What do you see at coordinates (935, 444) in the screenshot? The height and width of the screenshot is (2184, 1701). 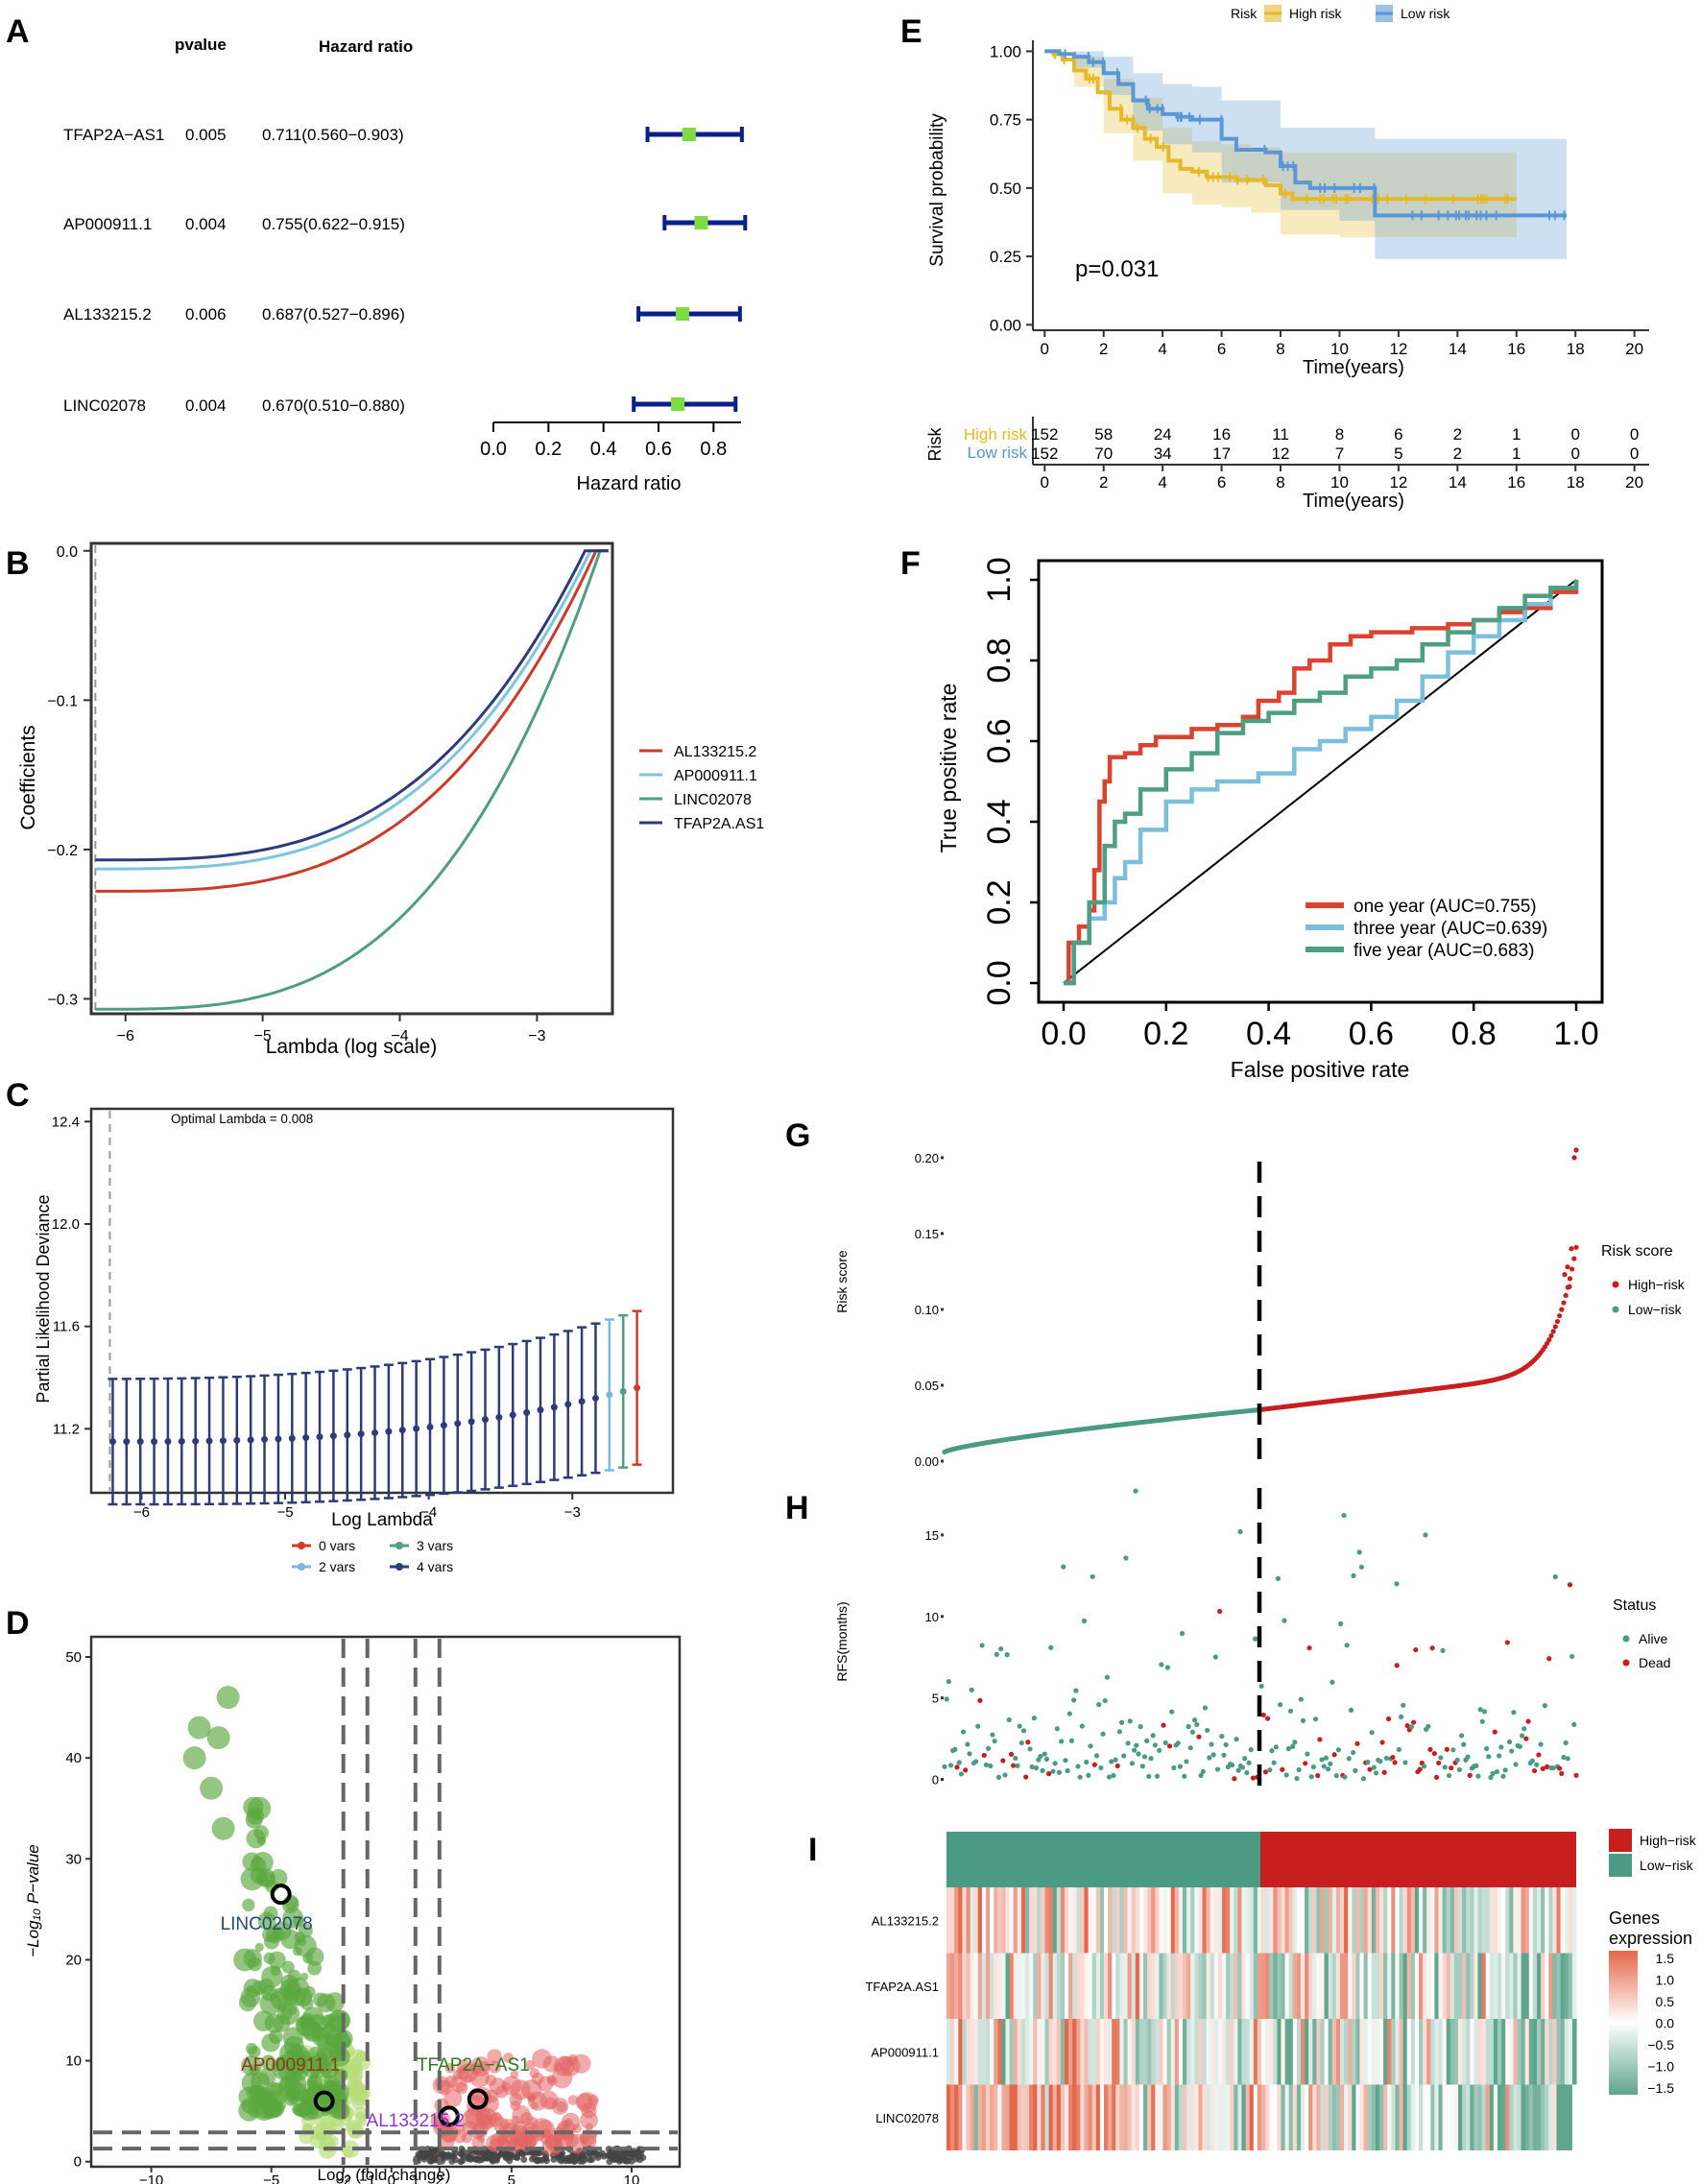 I see `risk-table-title: Risk` at bounding box center [935, 444].